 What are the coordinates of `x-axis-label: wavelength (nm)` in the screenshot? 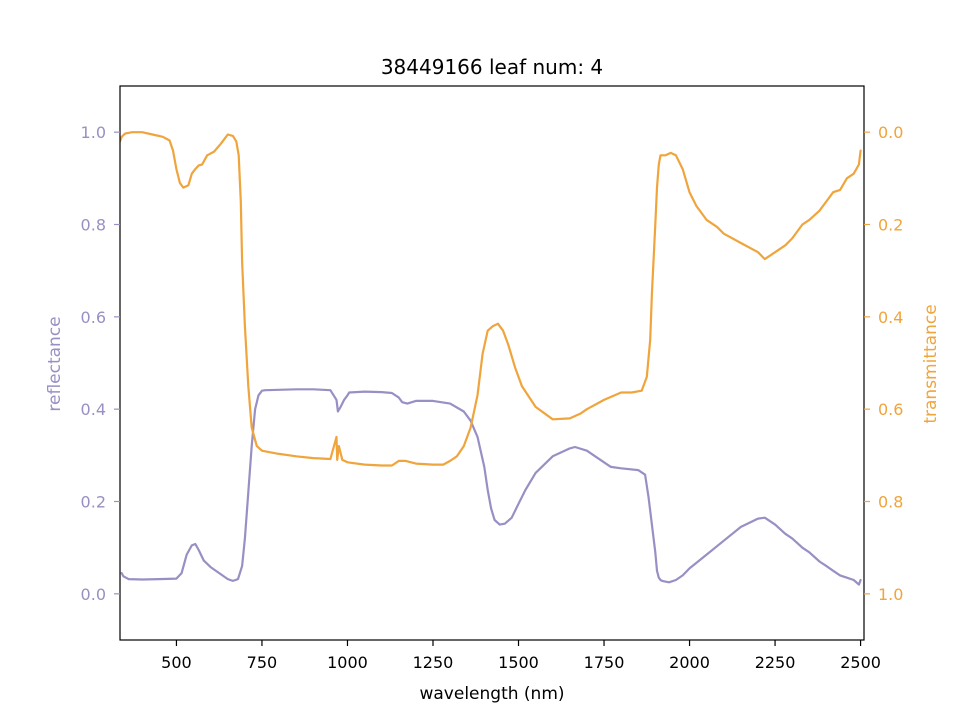 It's located at (491, 694).